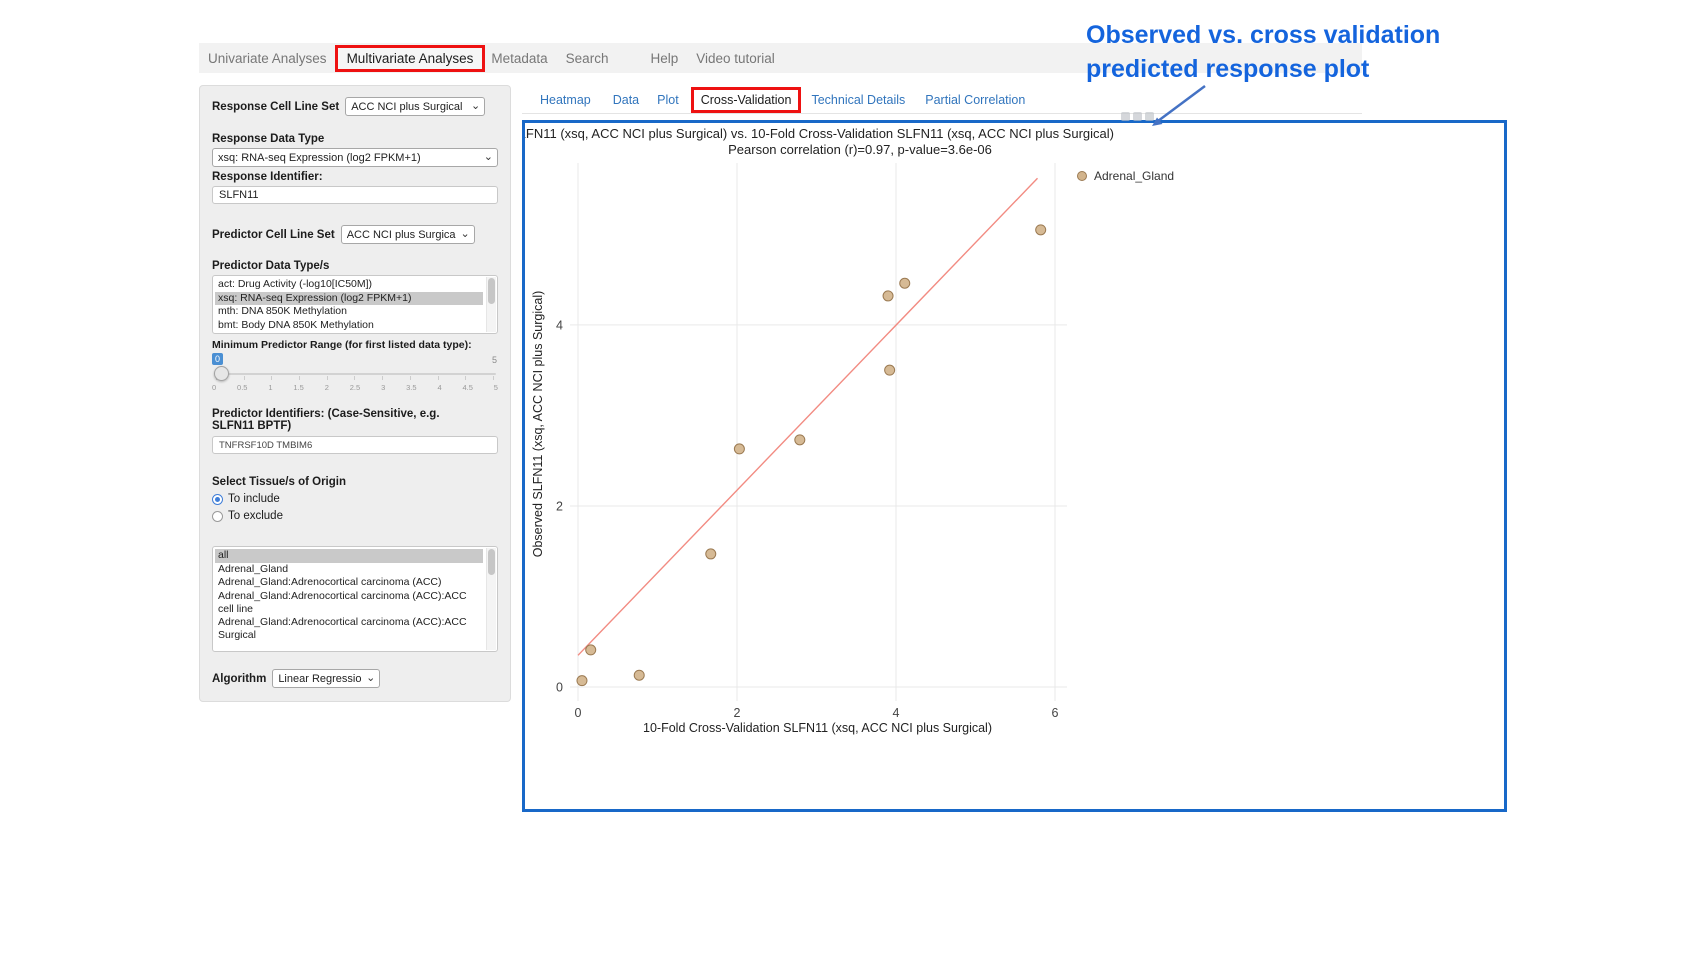 The image size is (1700, 956). Describe the element at coordinates (1179, 105) in the screenshot. I see `annotation-arrow` at that location.